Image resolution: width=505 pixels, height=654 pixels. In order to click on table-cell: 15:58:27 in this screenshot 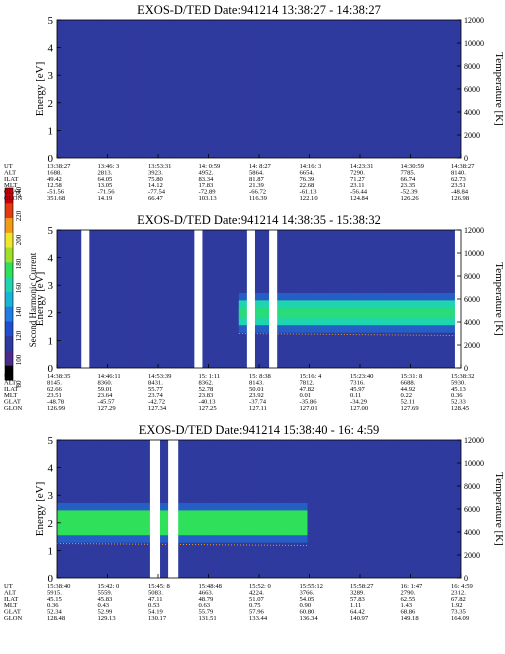, I will do `click(362, 586)`.